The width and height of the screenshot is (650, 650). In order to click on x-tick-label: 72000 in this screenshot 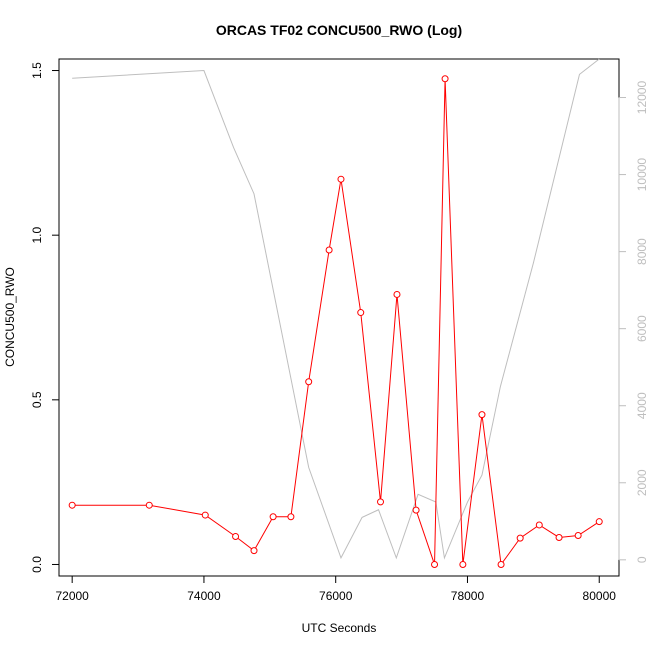, I will do `click(72, 596)`.